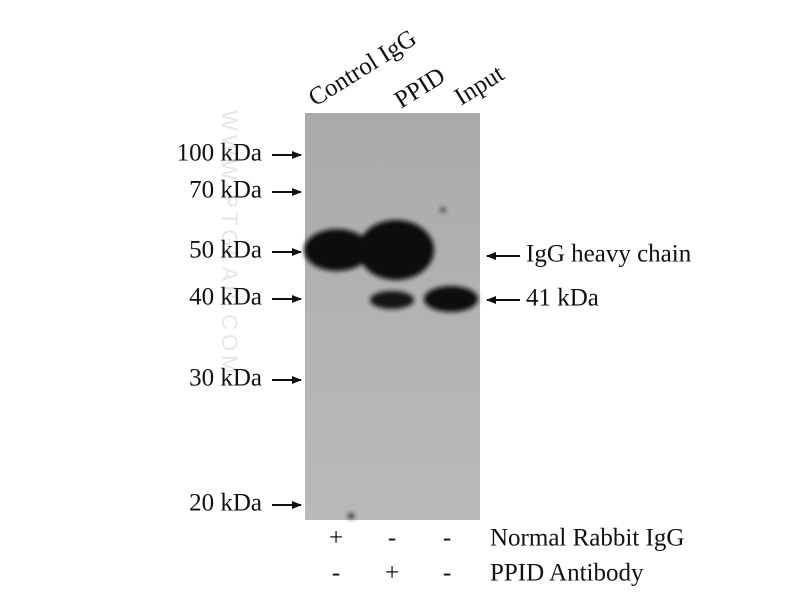 The height and width of the screenshot is (600, 800). Describe the element at coordinates (420, 88) in the screenshot. I see `lane-label: PPID` at that location.